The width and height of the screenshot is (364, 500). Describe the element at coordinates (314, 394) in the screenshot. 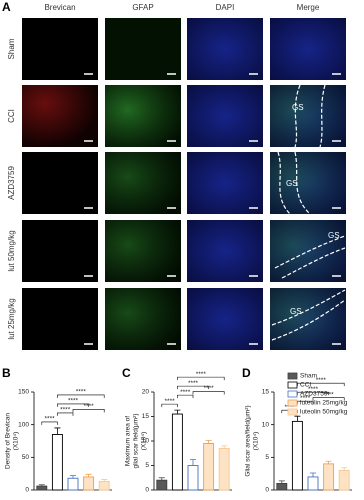

I see `legend-label: AZD3759` at that location.